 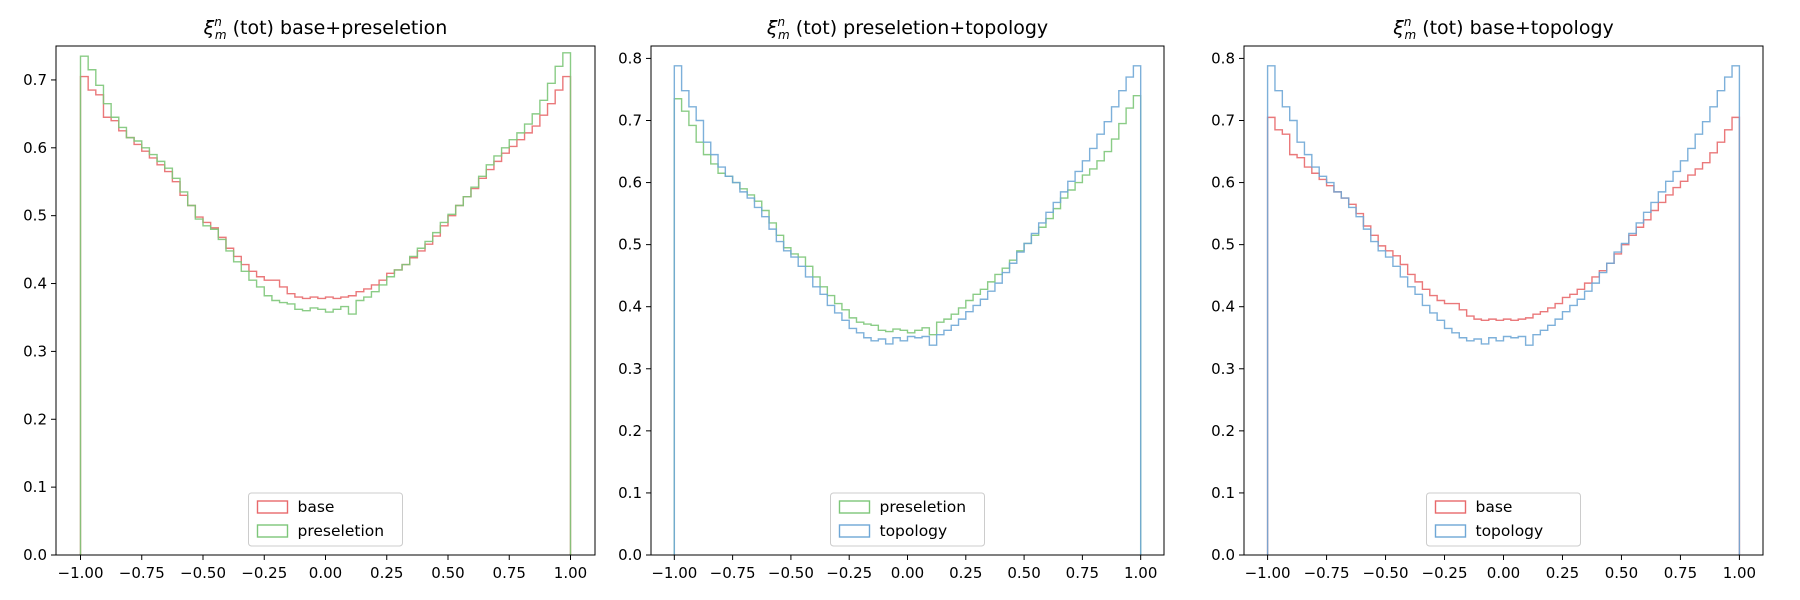 I want to click on legend: base preseletion, so click(x=325, y=519).